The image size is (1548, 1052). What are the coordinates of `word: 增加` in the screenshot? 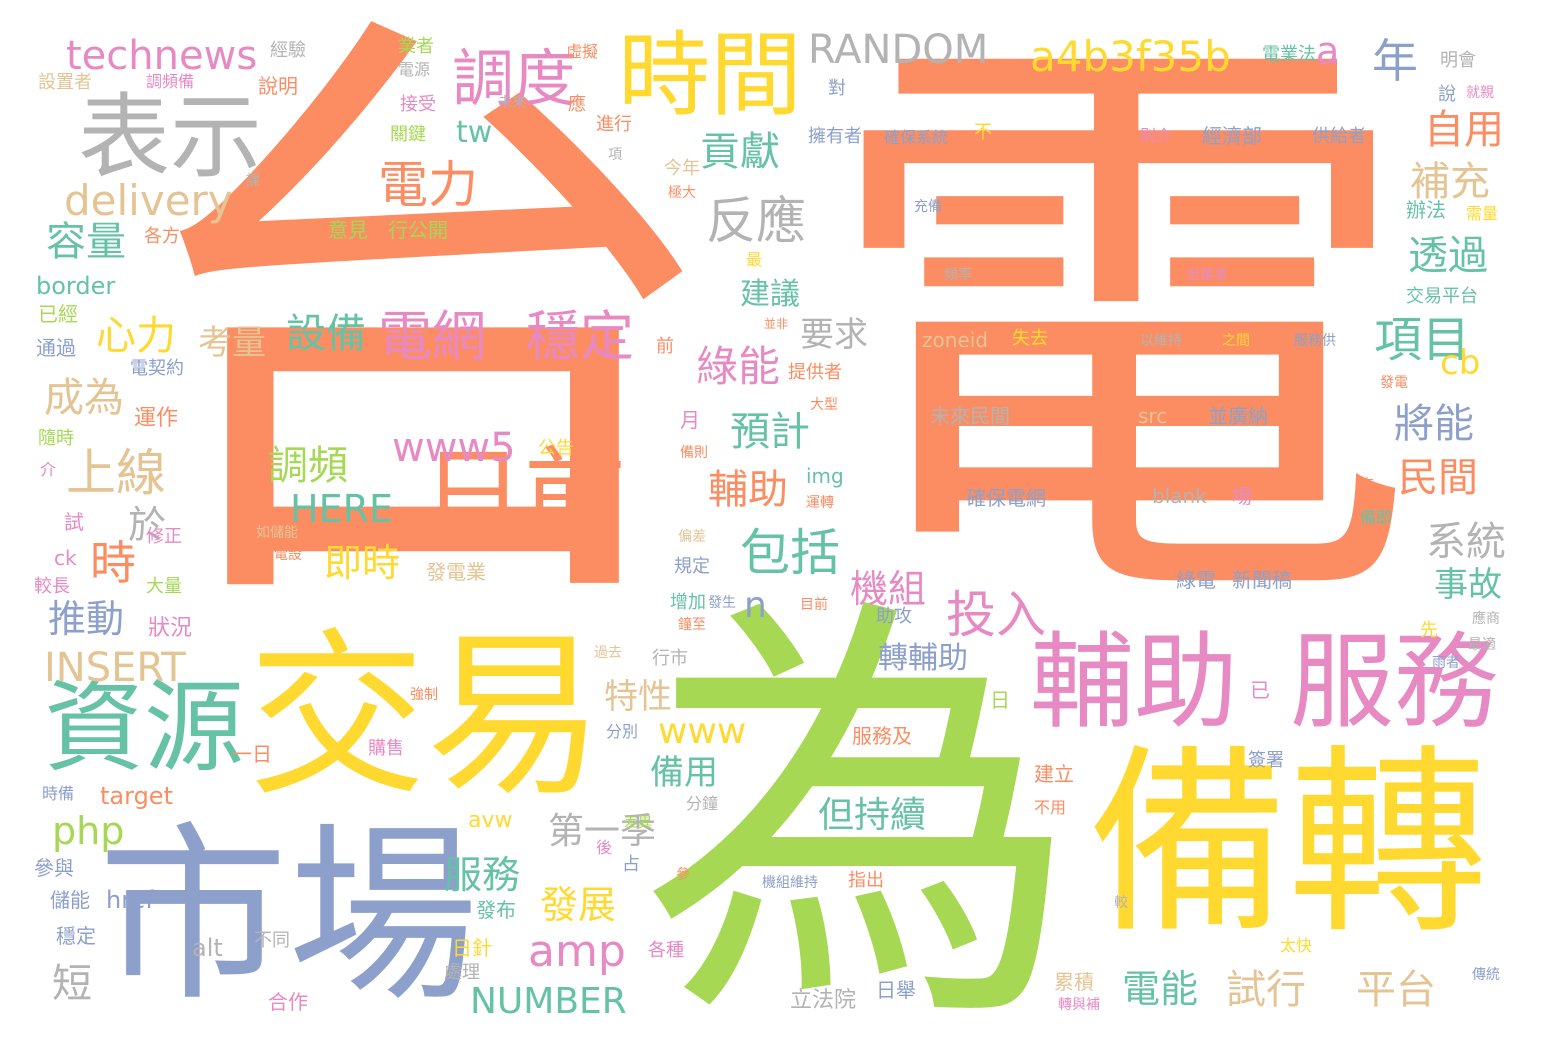 It's located at (688, 602).